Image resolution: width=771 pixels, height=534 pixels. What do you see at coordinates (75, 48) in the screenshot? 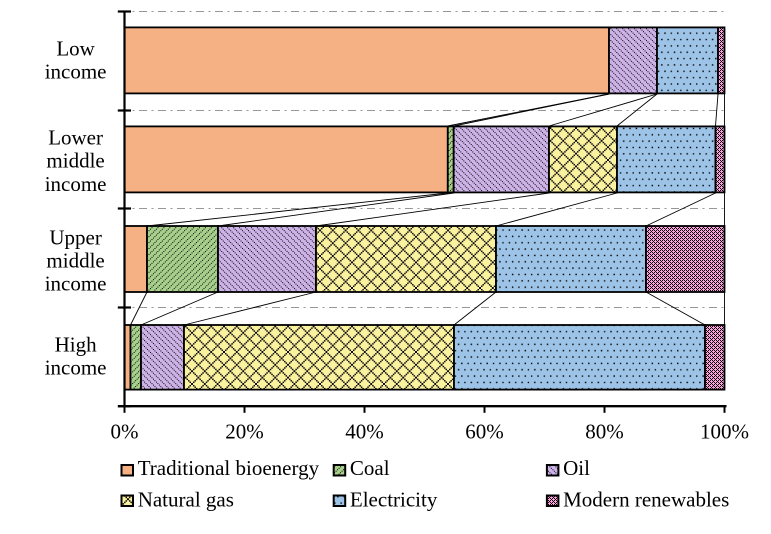
I see `svg-text: Low` at bounding box center [75, 48].